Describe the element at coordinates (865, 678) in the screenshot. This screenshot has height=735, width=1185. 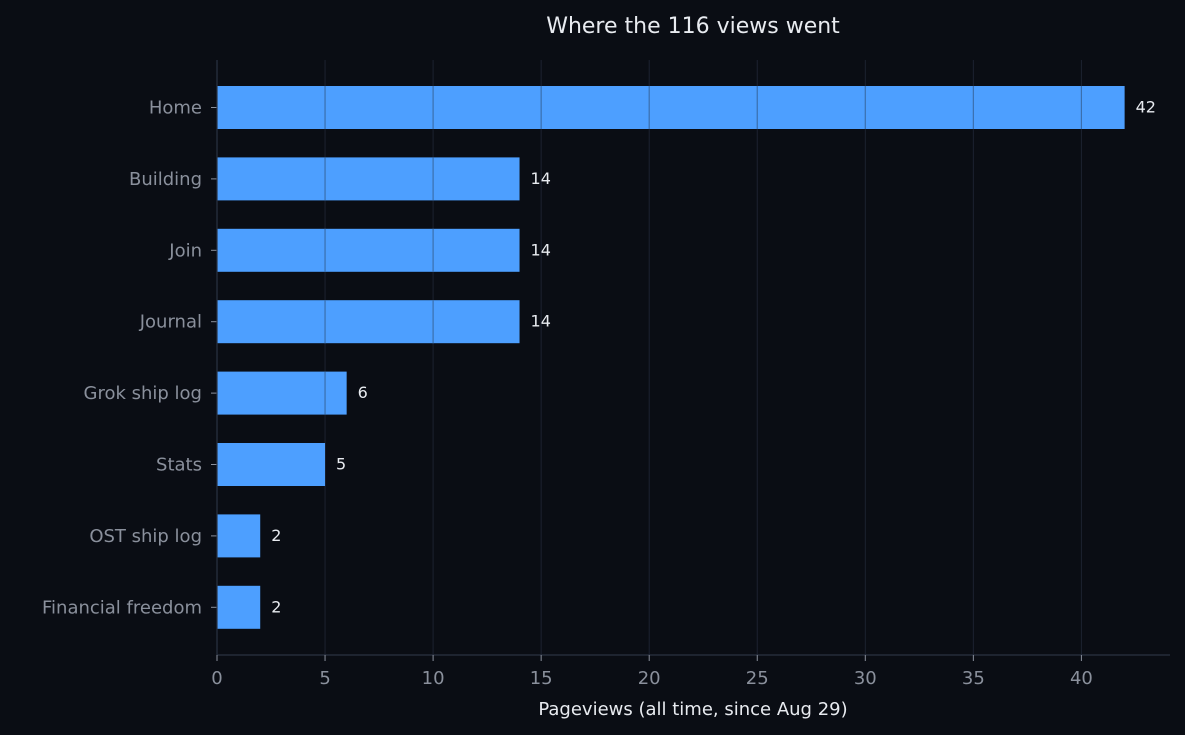
I see `x-tick-label: 30` at that location.